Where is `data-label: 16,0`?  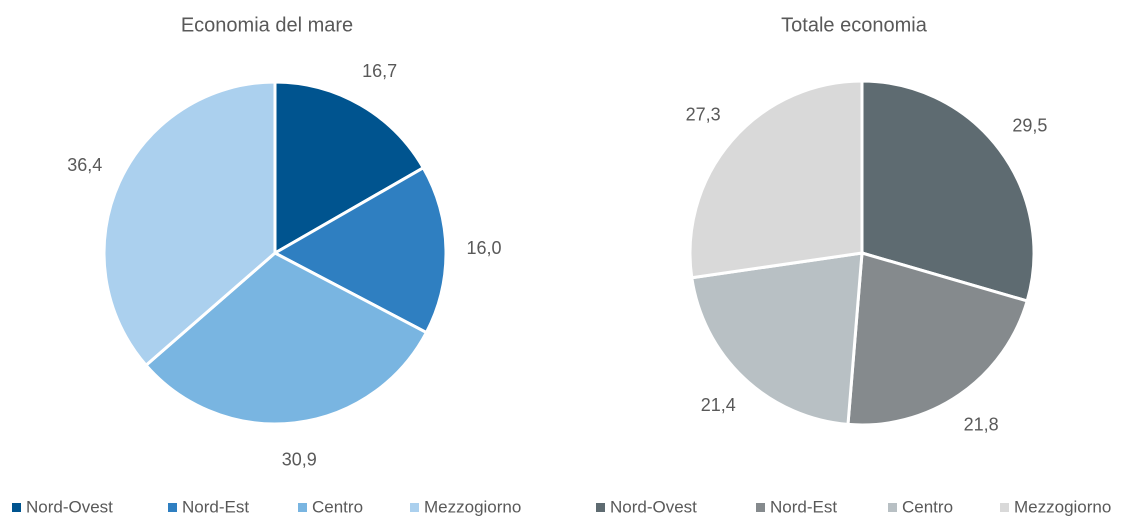
data-label: 16,0 is located at coordinates (483, 248).